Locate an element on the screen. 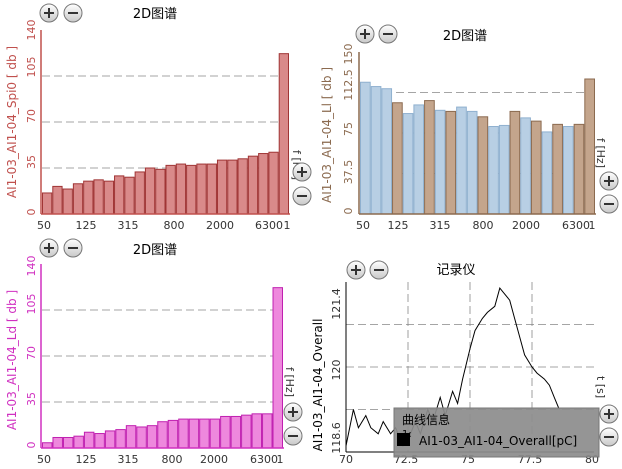 This screenshot has height=469, width=622. y-tick: 75 is located at coordinates (348, 129).